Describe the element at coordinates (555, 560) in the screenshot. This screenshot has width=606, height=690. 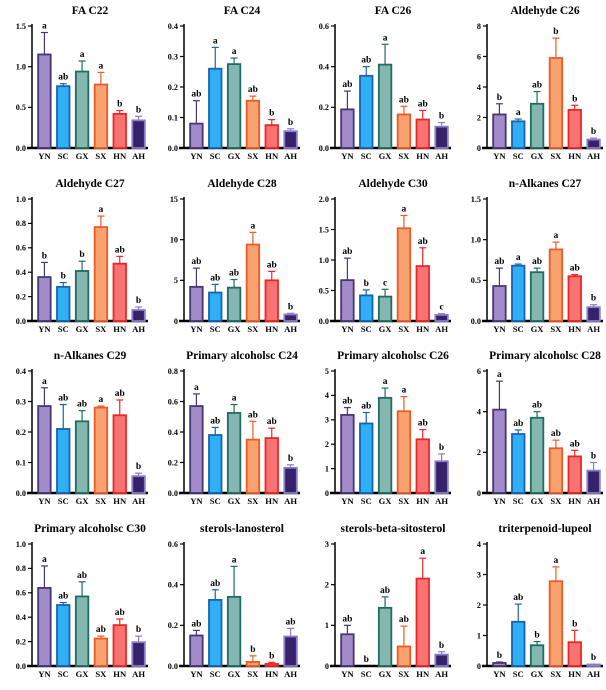
I see `sig-letter-SX: a` at that location.